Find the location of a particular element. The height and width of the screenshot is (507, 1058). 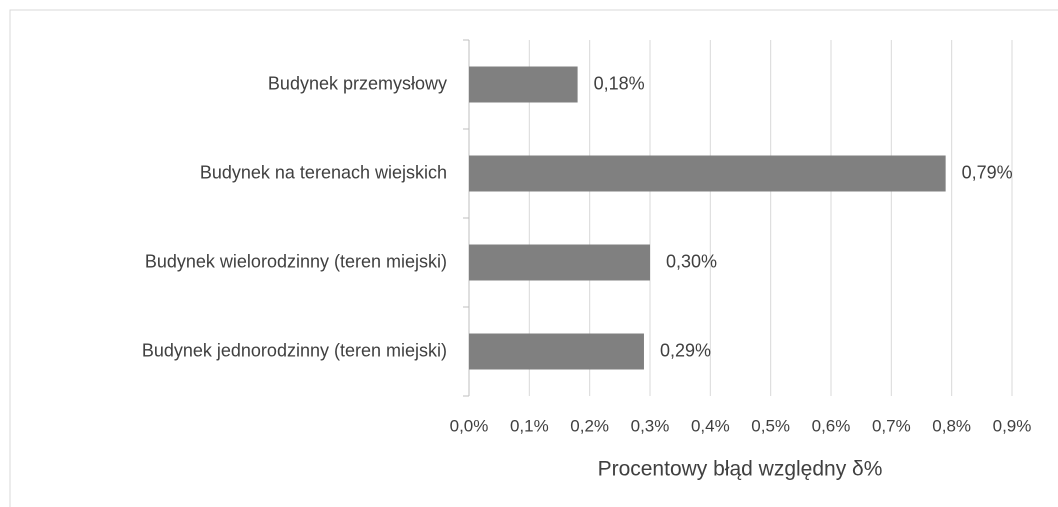

y-tick-label: Budynek na terenach wiejskich is located at coordinates (323, 172).